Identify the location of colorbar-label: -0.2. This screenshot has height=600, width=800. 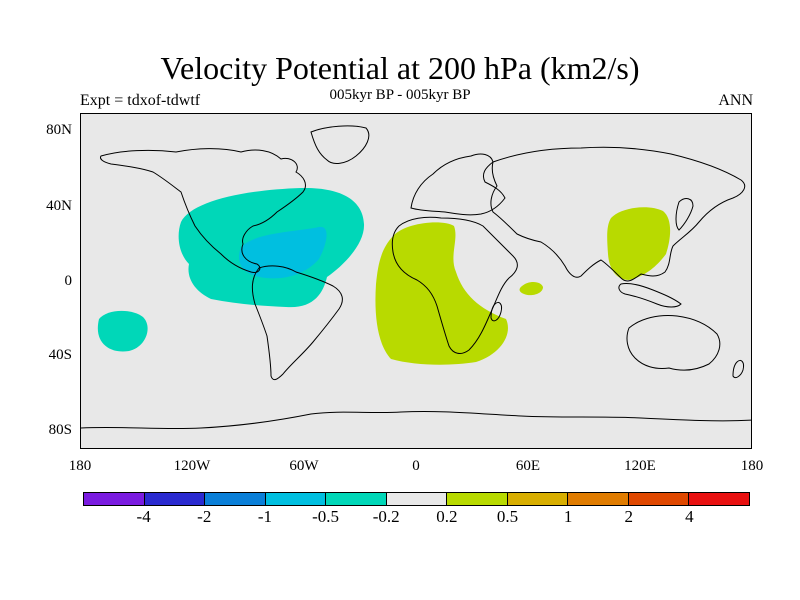
(386, 516).